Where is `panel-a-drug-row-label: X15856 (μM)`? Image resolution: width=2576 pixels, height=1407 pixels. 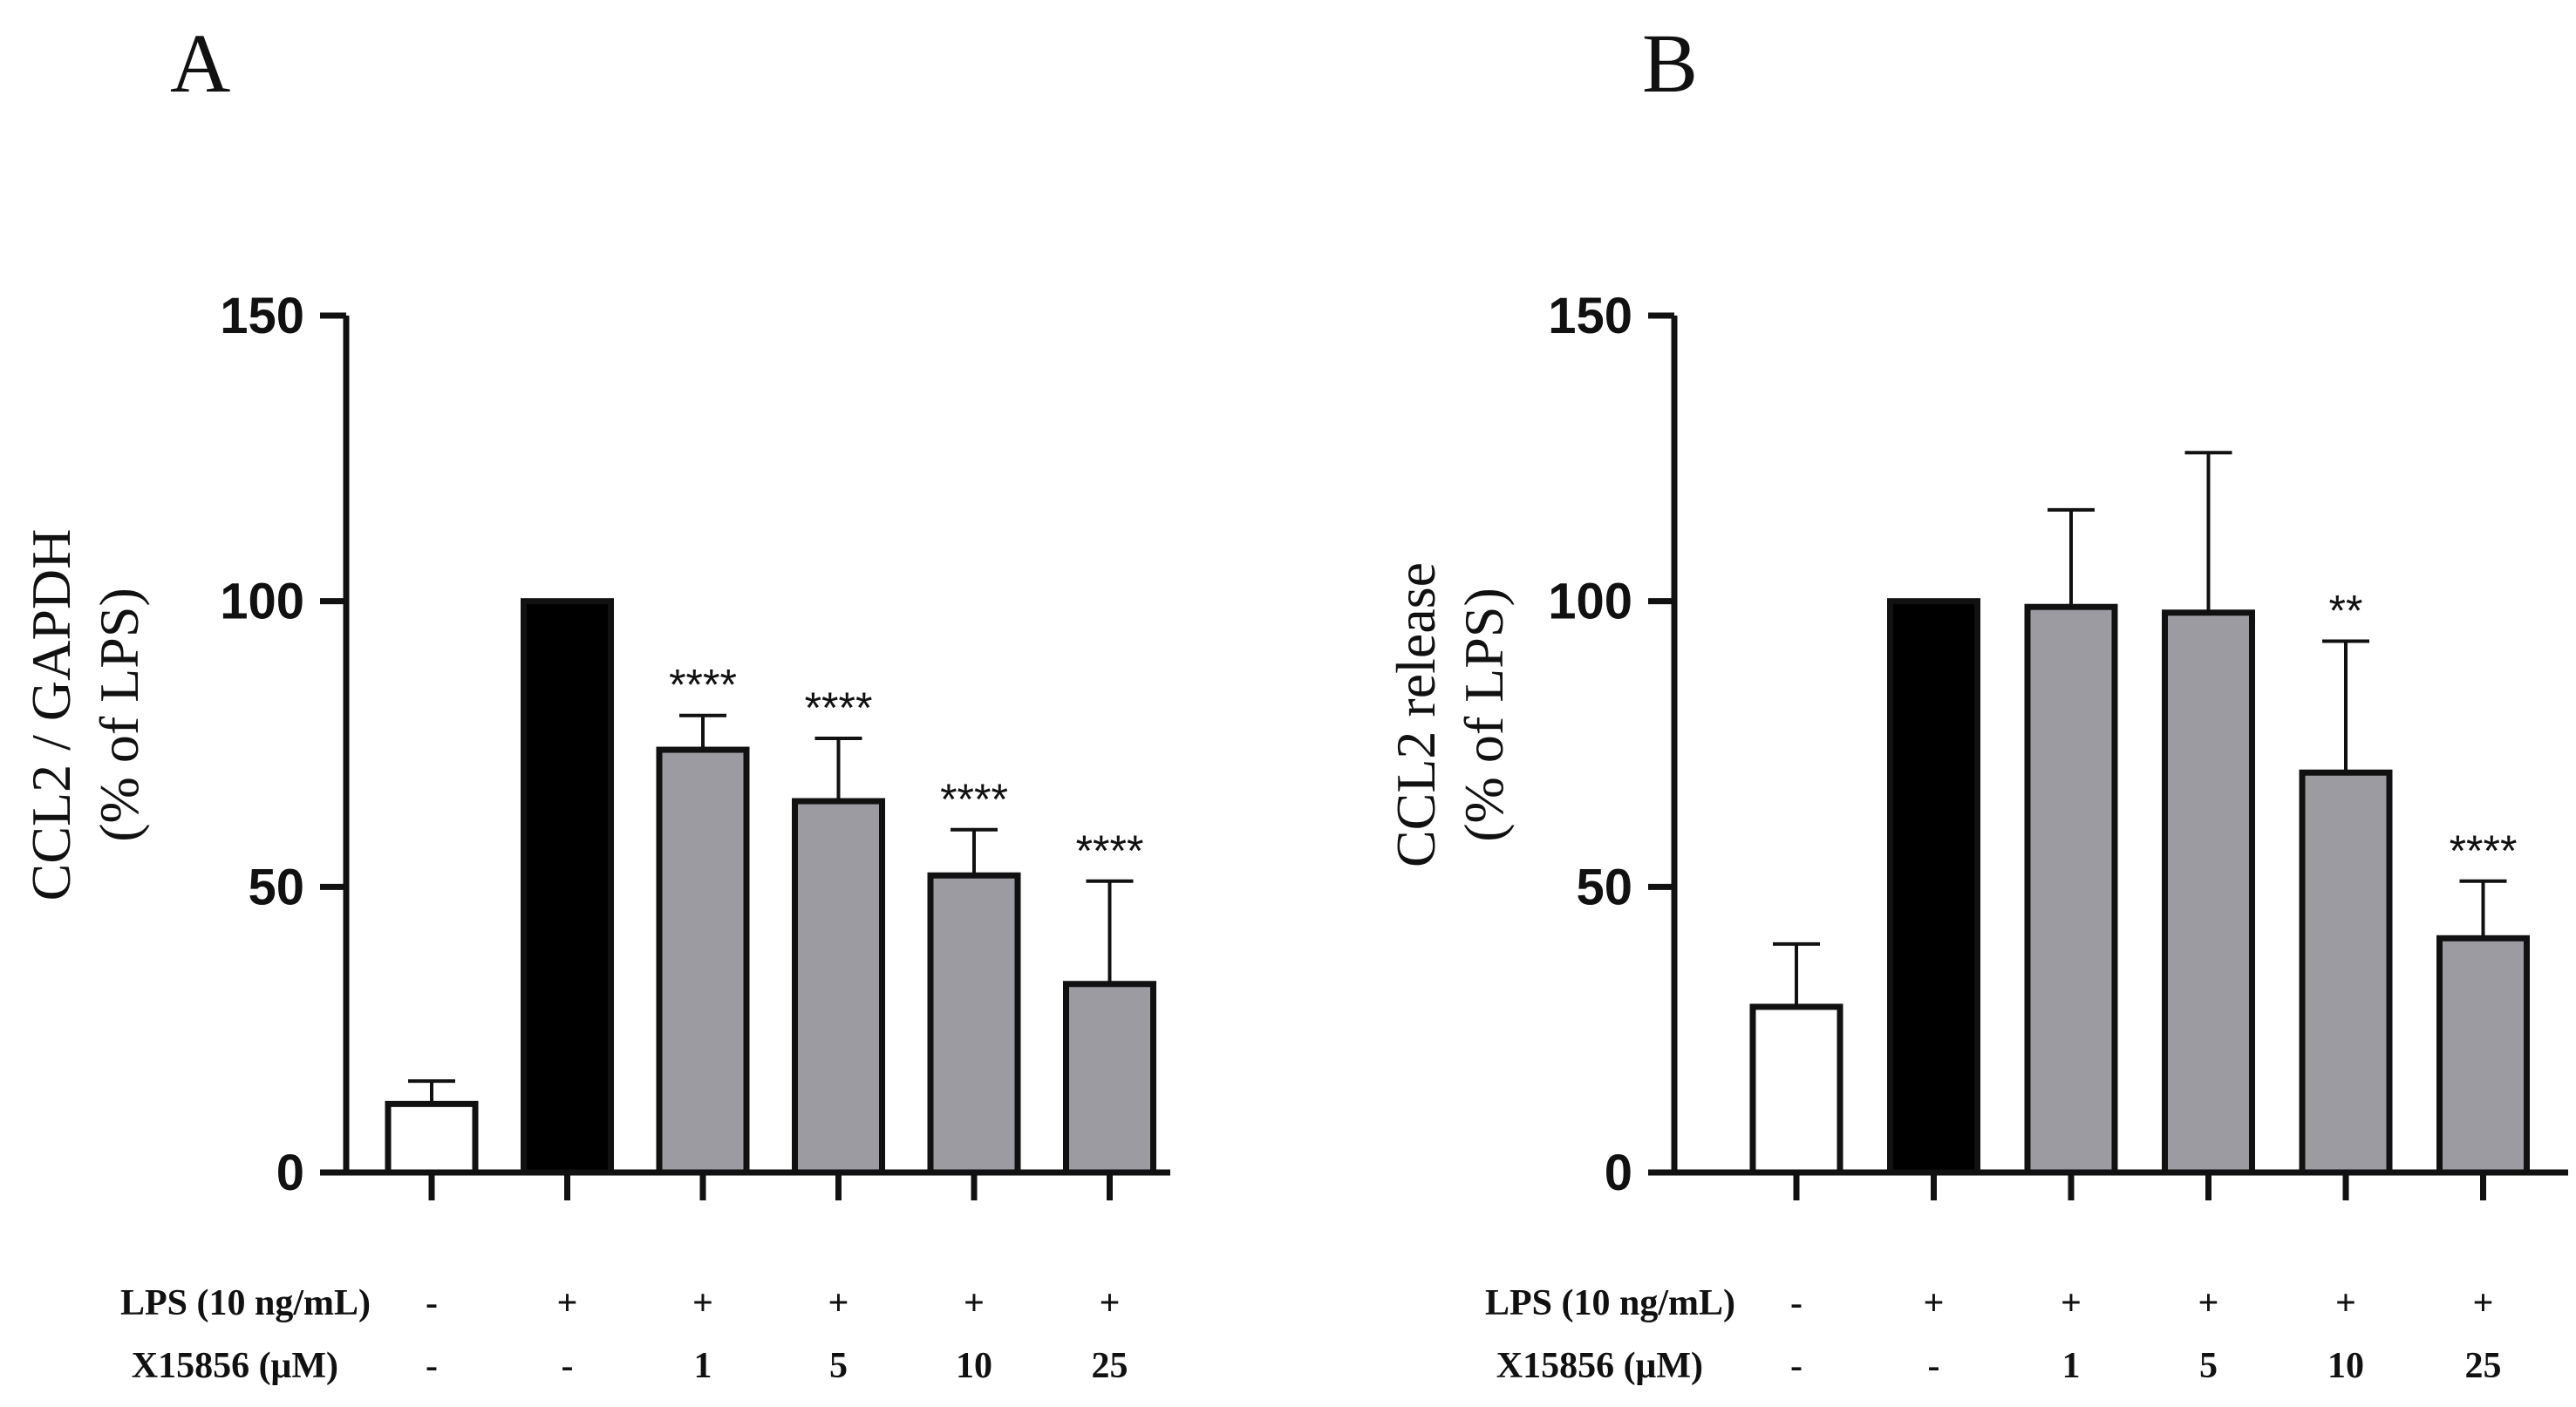
panel-a-drug-row-label: X15856 (μM) is located at coordinates (235, 1366).